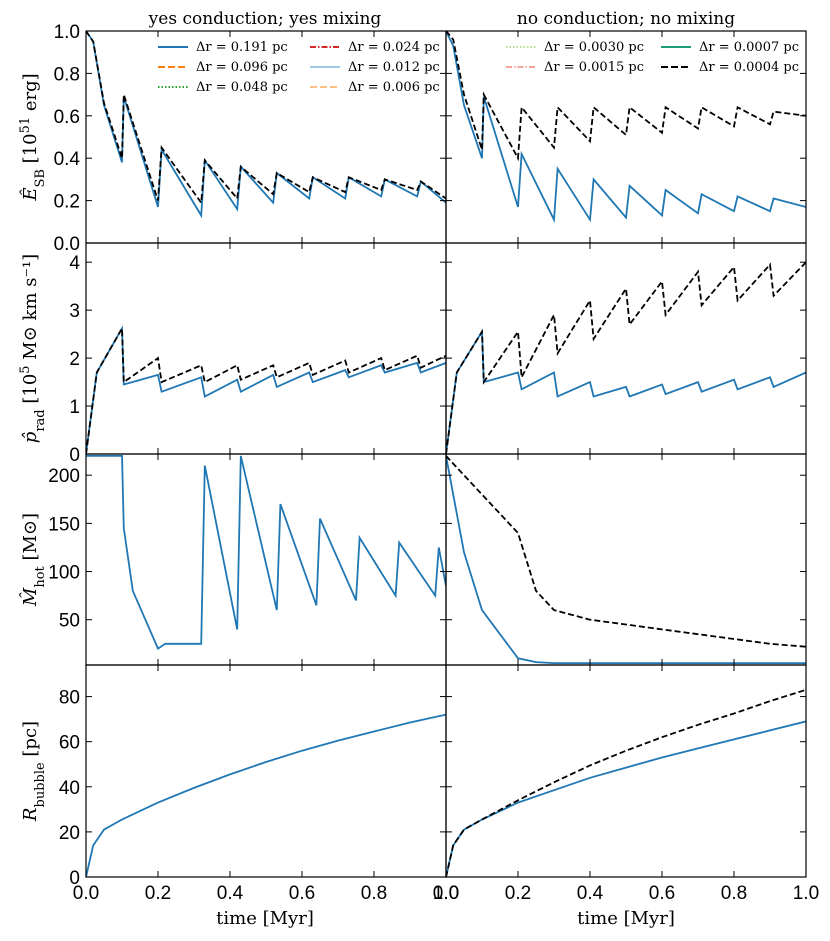 The height and width of the screenshot is (941, 830). Describe the element at coordinates (33, 560) in the screenshot. I see `y-axis-label-row-2: M̂hot [M⊙]` at that location.